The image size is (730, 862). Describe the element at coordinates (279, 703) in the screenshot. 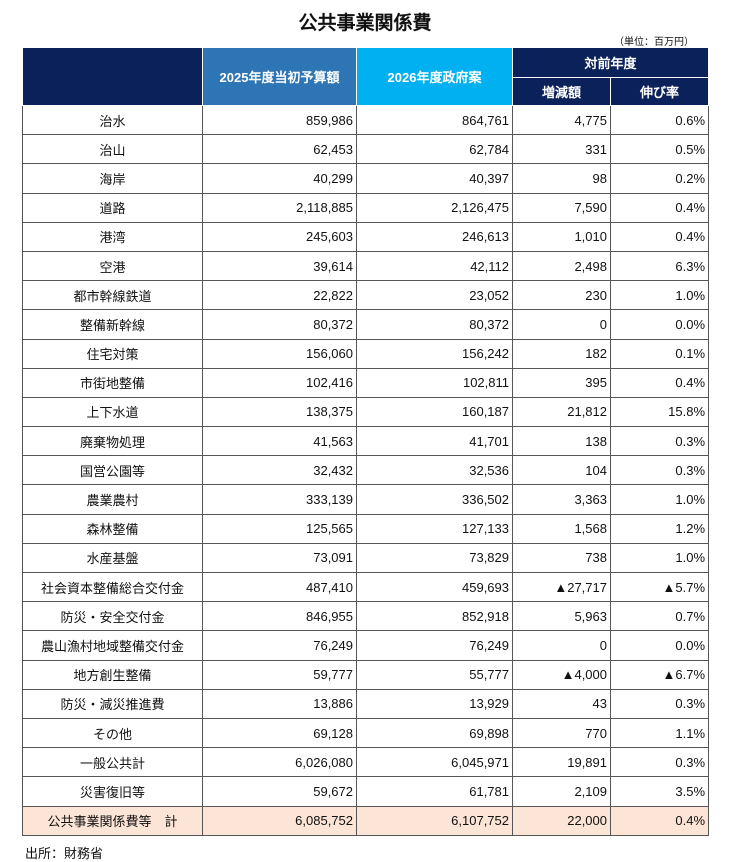

I see `budget-2025: 13,886` at that location.